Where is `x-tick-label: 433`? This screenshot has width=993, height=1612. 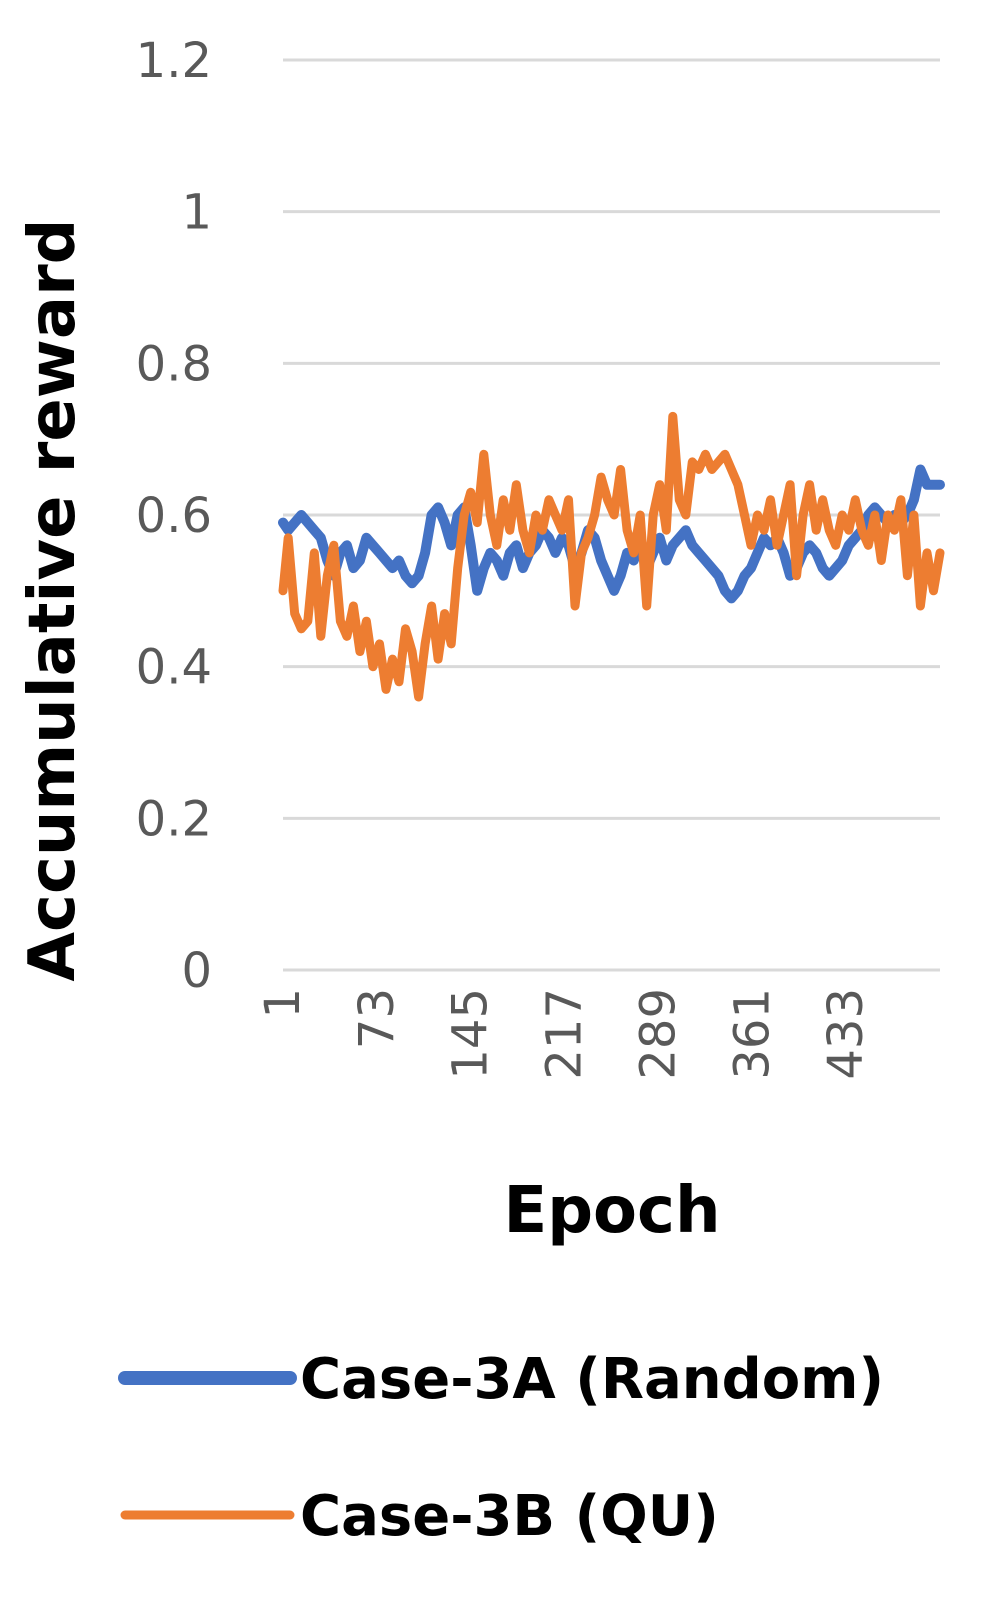 x-tick-label: 433 is located at coordinates (846, 1034).